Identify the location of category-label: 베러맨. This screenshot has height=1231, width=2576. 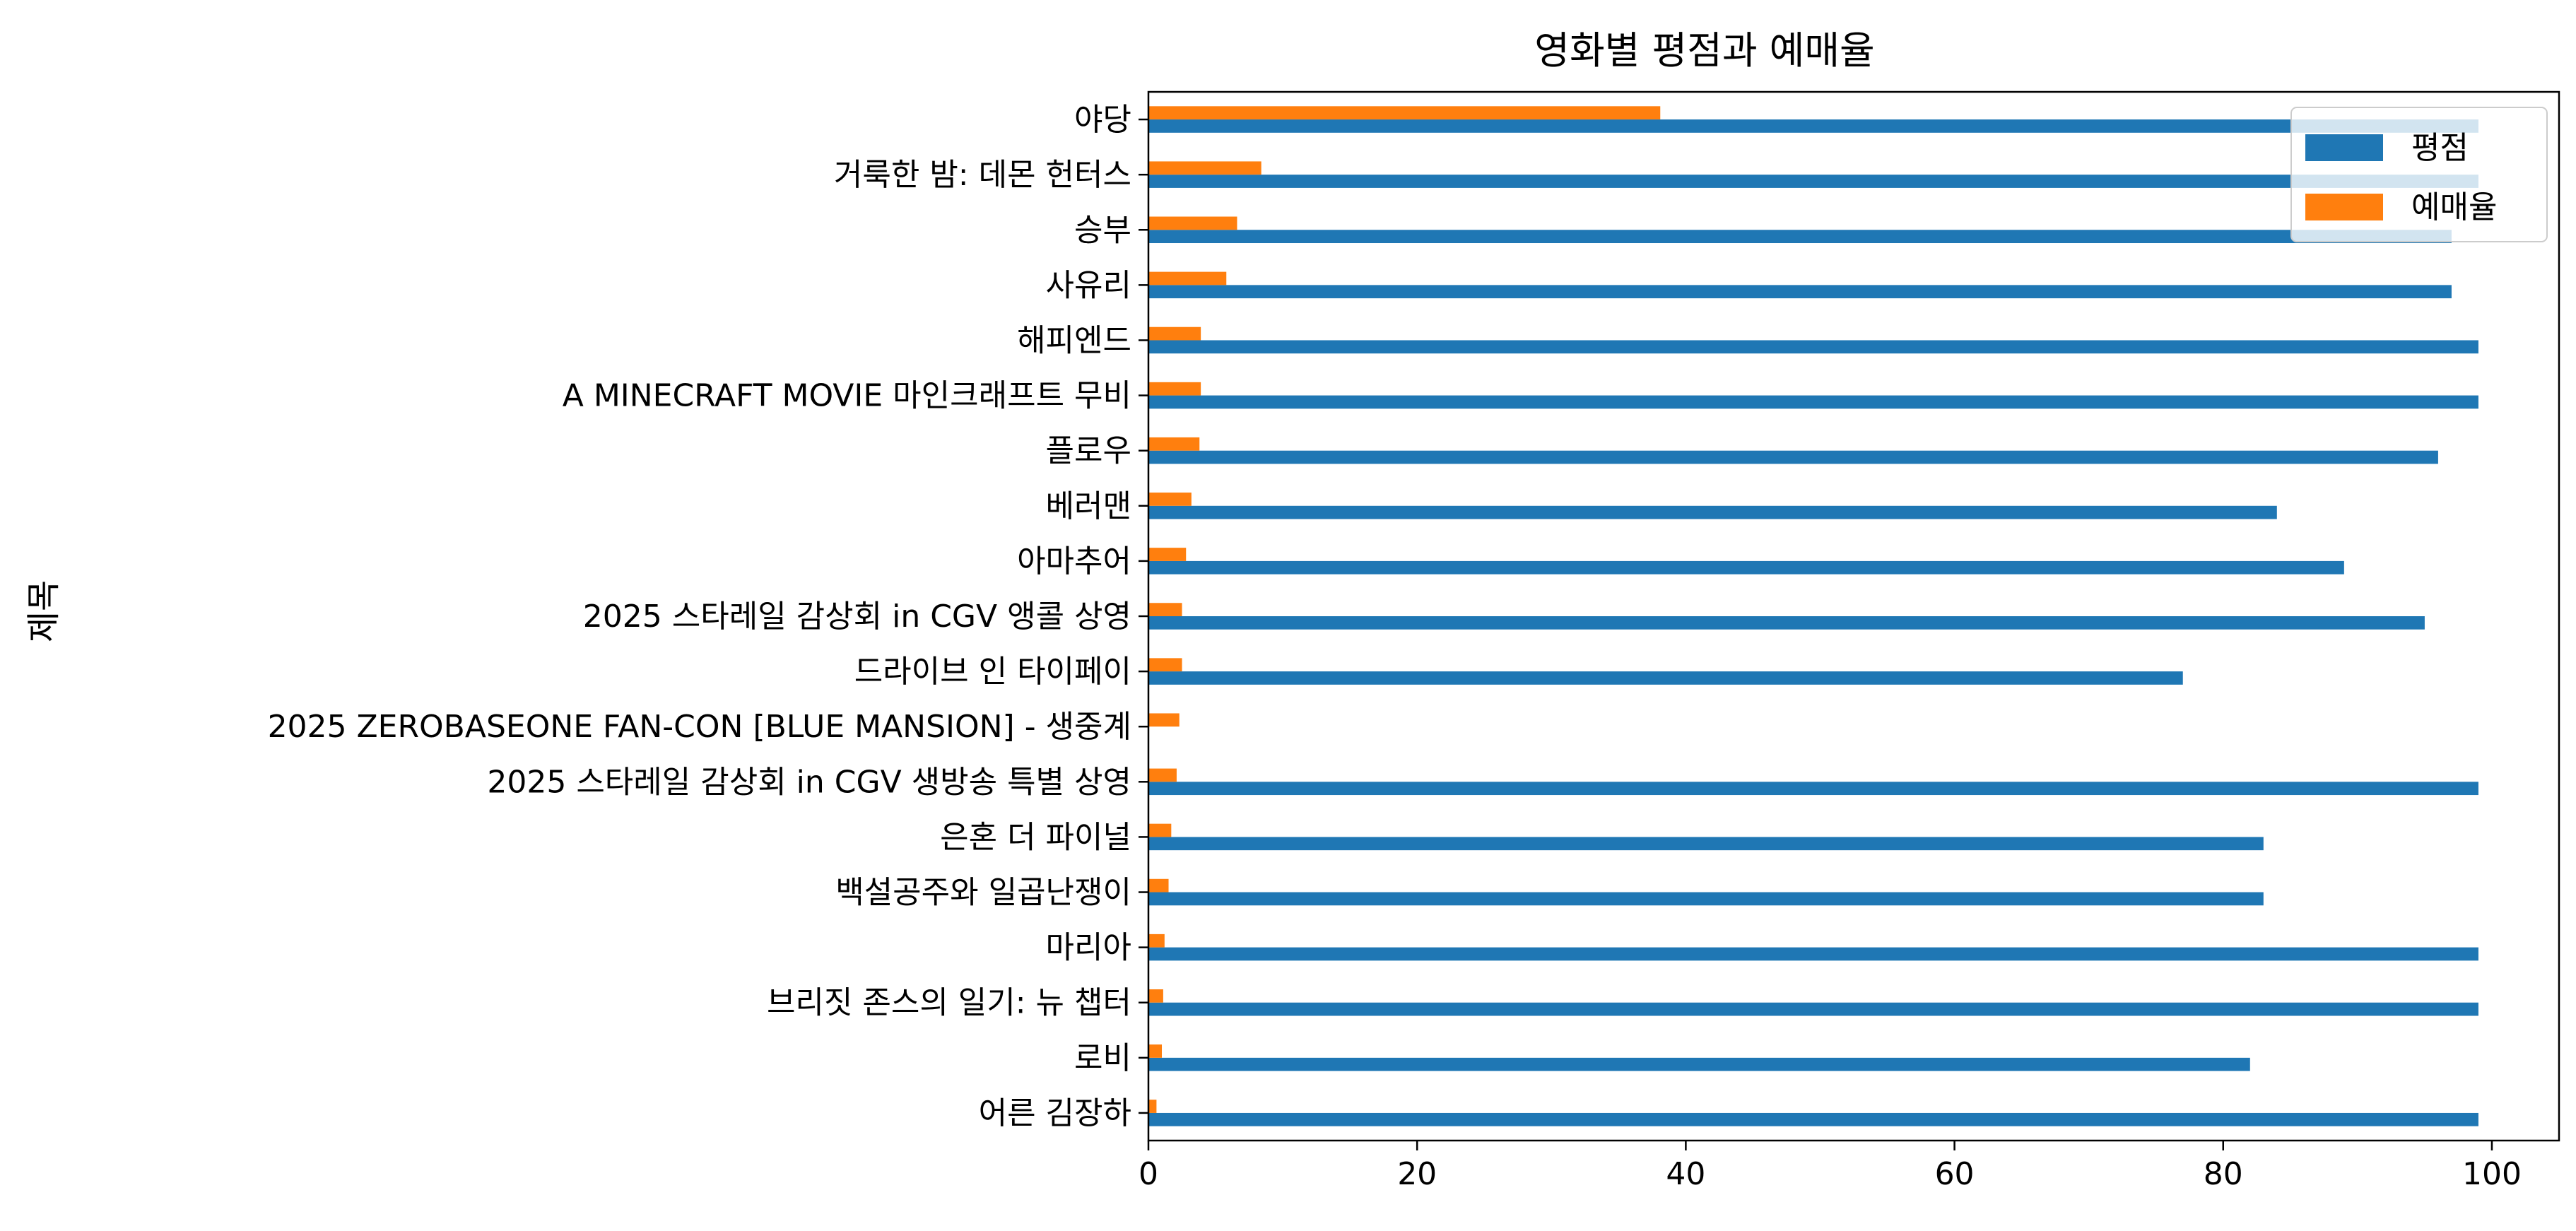
(1088, 506).